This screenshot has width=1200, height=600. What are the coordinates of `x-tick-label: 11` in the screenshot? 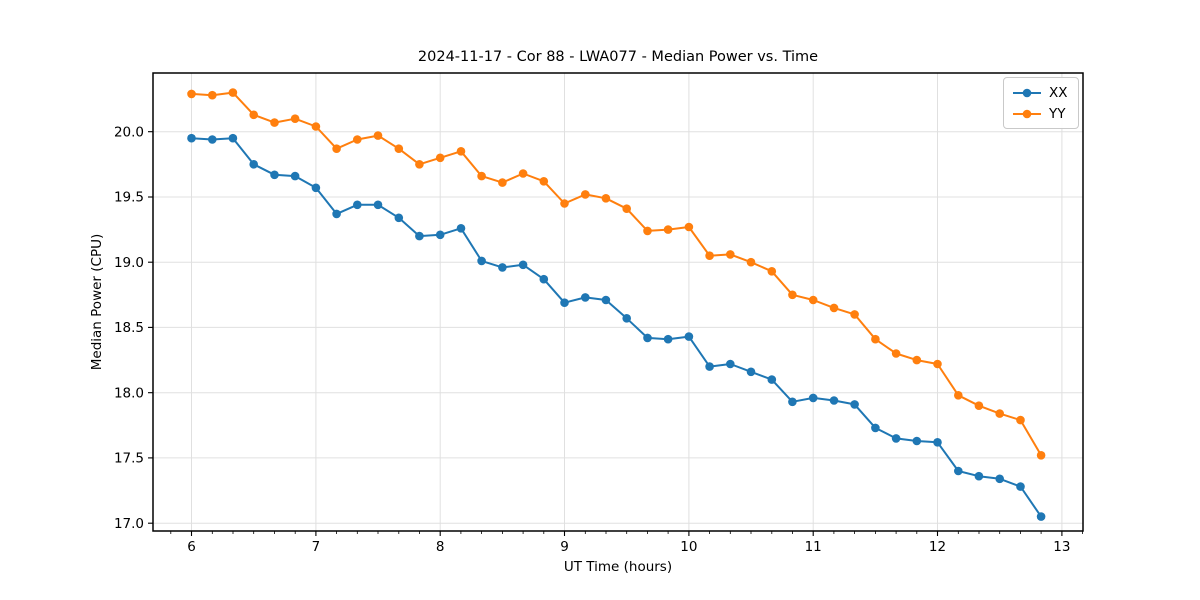 It's located at (813, 547).